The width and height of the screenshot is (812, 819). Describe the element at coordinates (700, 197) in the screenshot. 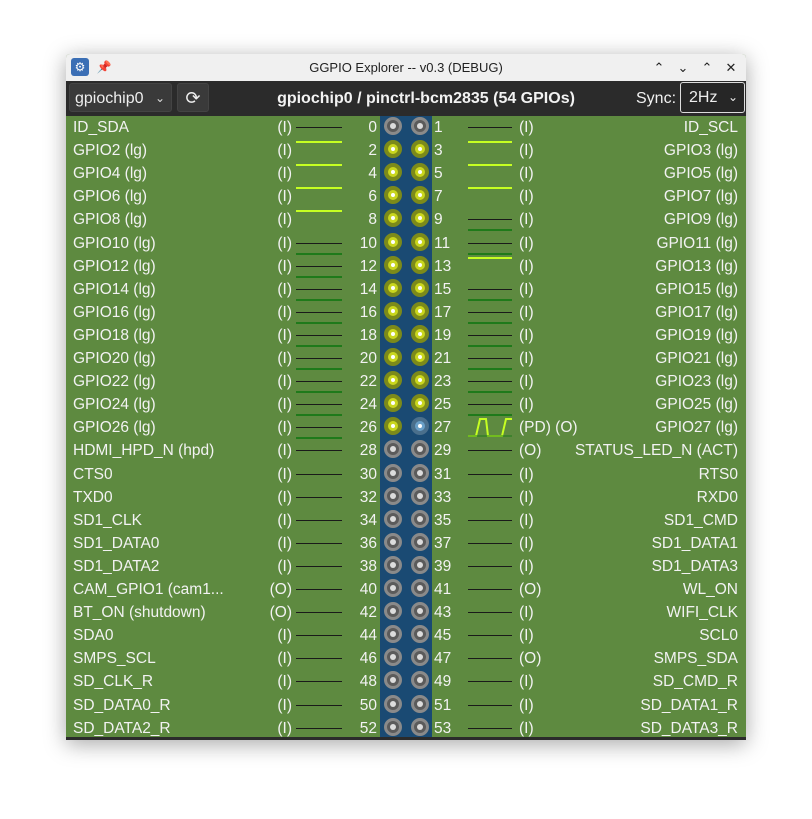

I see `right-pin-name: GPIO7 (lg)` at that location.